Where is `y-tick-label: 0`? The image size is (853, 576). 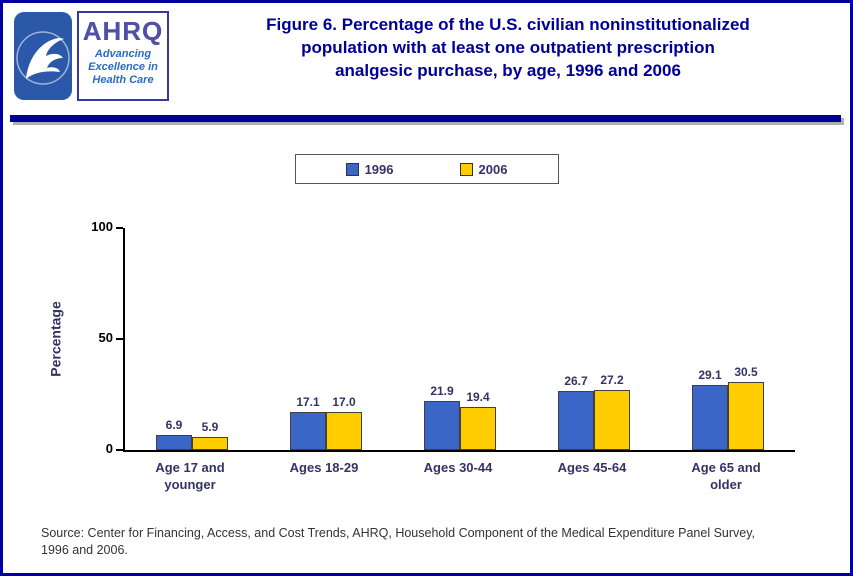 y-tick-label: 0 is located at coordinates (109, 448).